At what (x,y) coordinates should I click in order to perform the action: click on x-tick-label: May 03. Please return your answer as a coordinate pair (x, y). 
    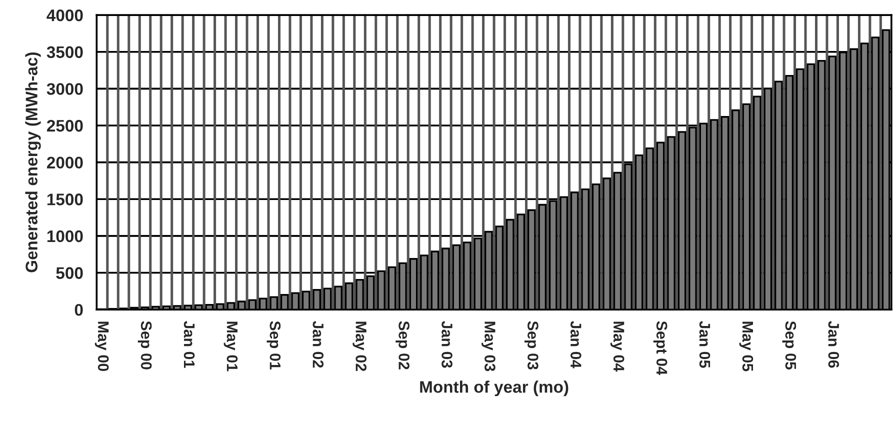
    Looking at the image, I should click on (489, 347).